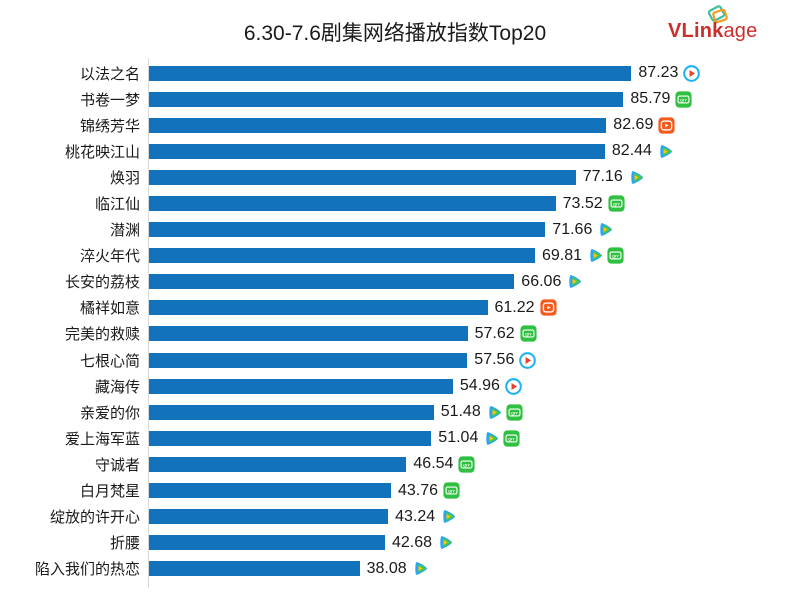  Describe the element at coordinates (460, 412) in the screenshot. I see `index-value: 51.48` at that location.